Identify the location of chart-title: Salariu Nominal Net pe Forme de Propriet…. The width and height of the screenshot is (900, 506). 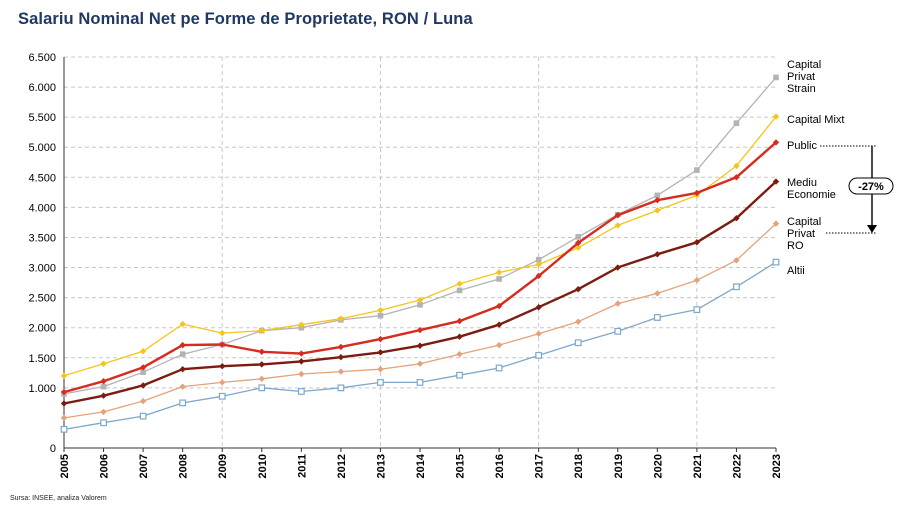
(245, 19).